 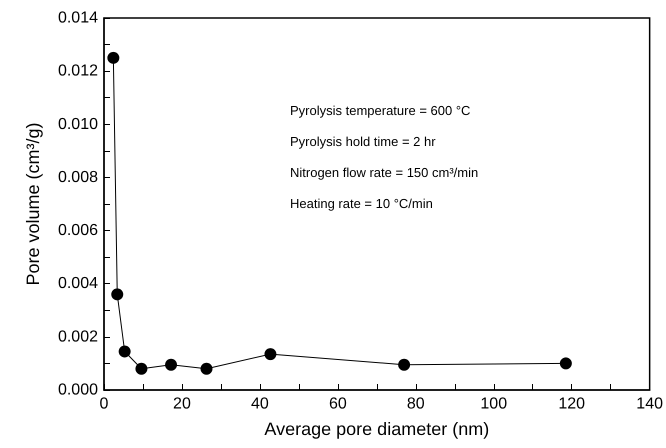 I want to click on y-tick-label: 0.010, so click(x=78, y=124).